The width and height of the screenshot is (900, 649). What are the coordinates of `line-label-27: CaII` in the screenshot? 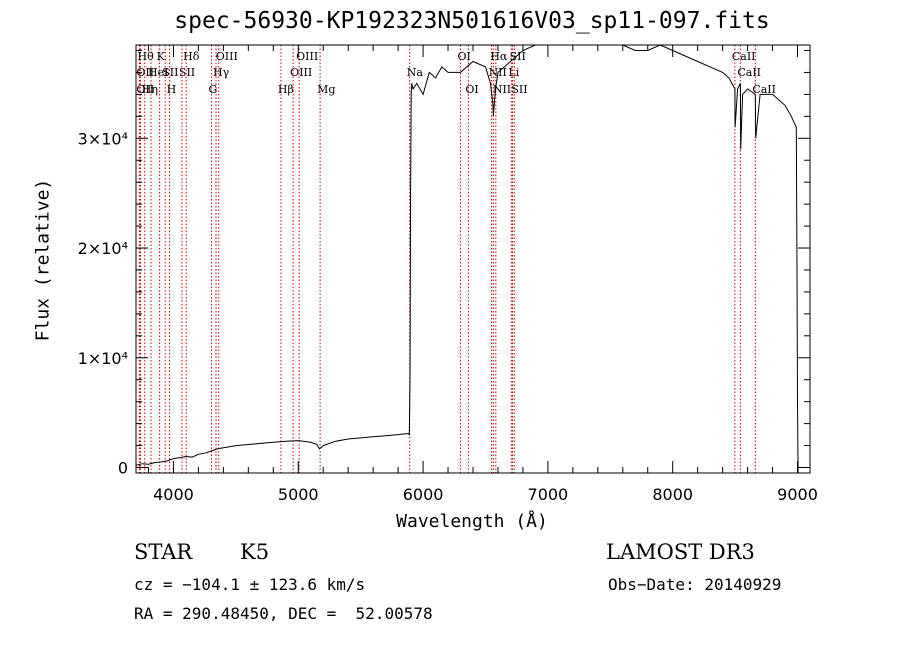 It's located at (749, 72).